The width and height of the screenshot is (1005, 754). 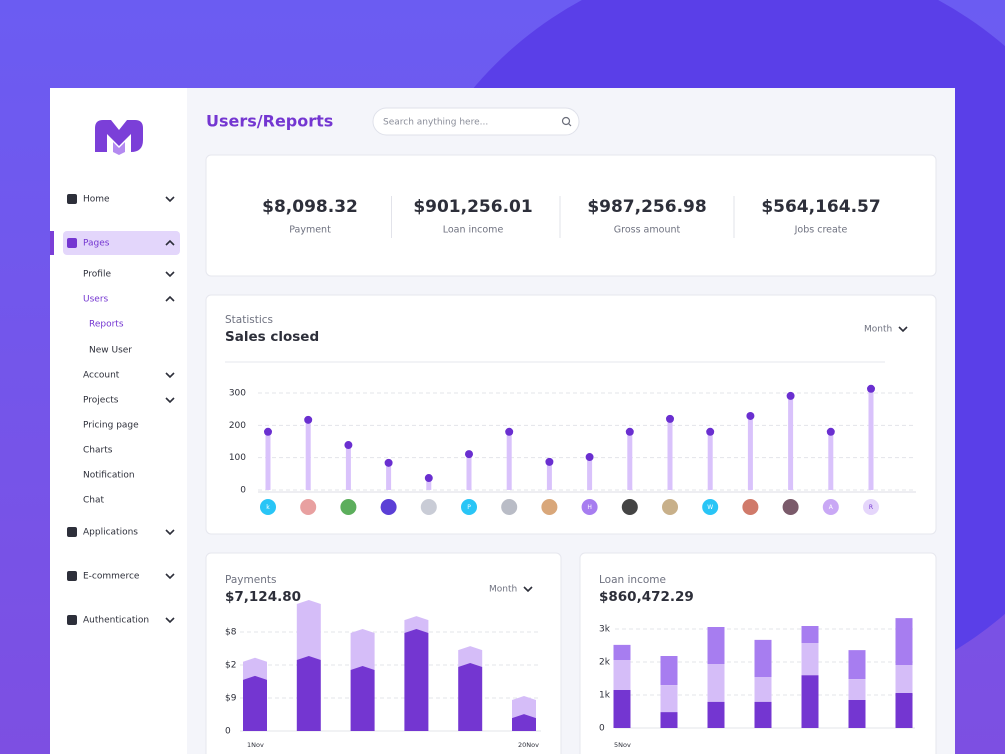 What do you see at coordinates (255, 745) in the screenshot?
I see `x-tick-label: 1Nov` at bounding box center [255, 745].